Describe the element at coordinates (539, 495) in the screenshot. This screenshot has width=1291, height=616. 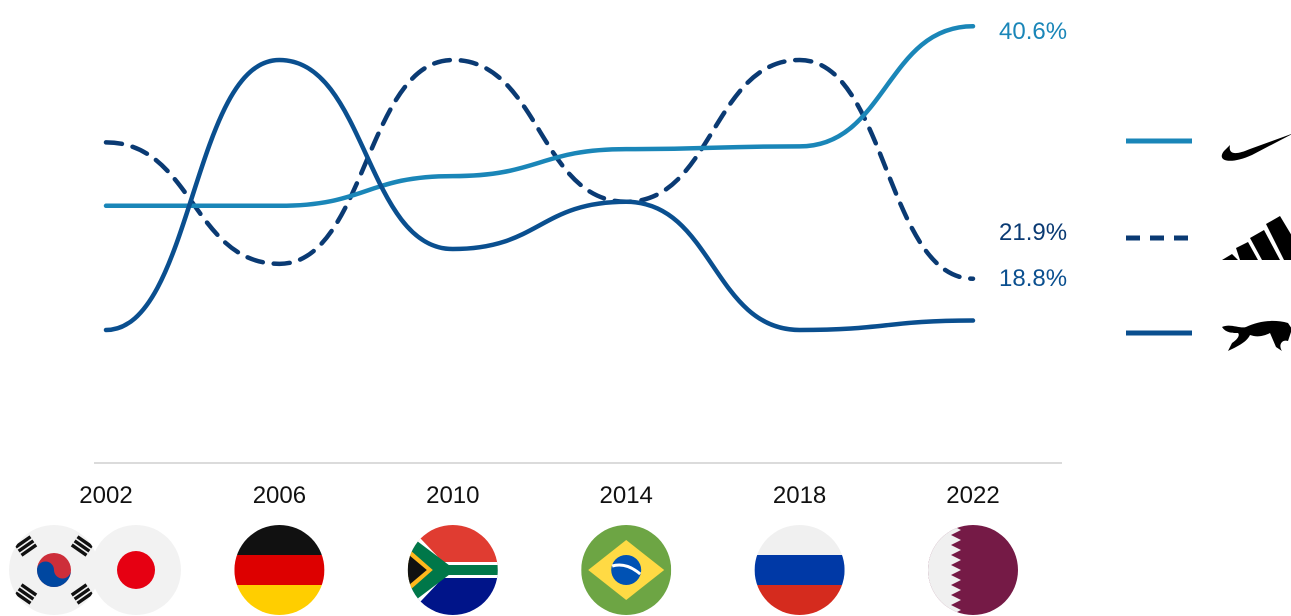
I see `x-tick-layer: 2002 2006 2010 2014 2018 2022` at that location.